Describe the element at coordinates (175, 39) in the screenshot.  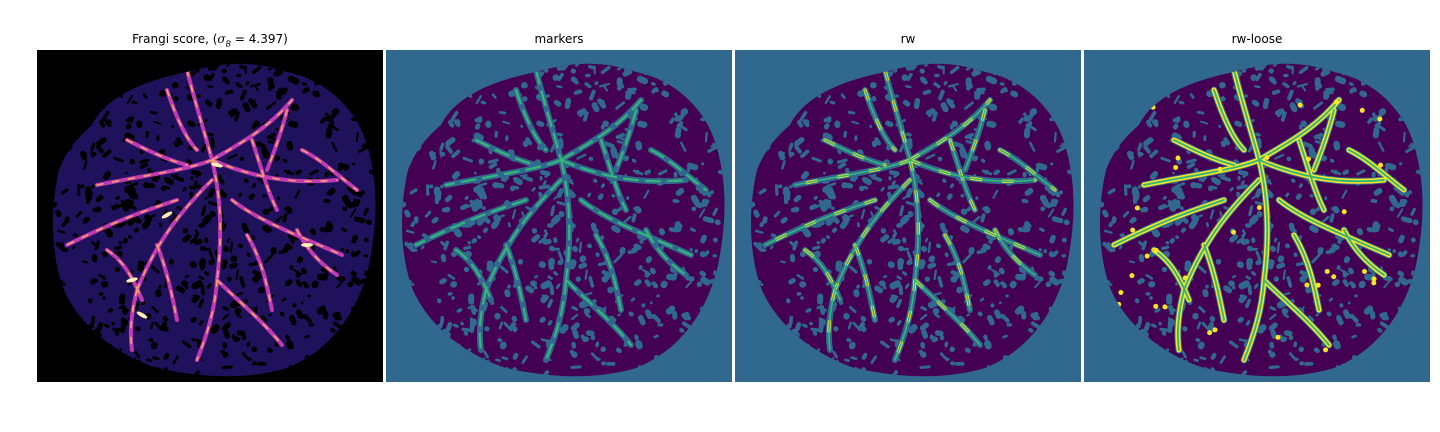
I see `title-frangi-prefix: Frangi score, (` at that location.